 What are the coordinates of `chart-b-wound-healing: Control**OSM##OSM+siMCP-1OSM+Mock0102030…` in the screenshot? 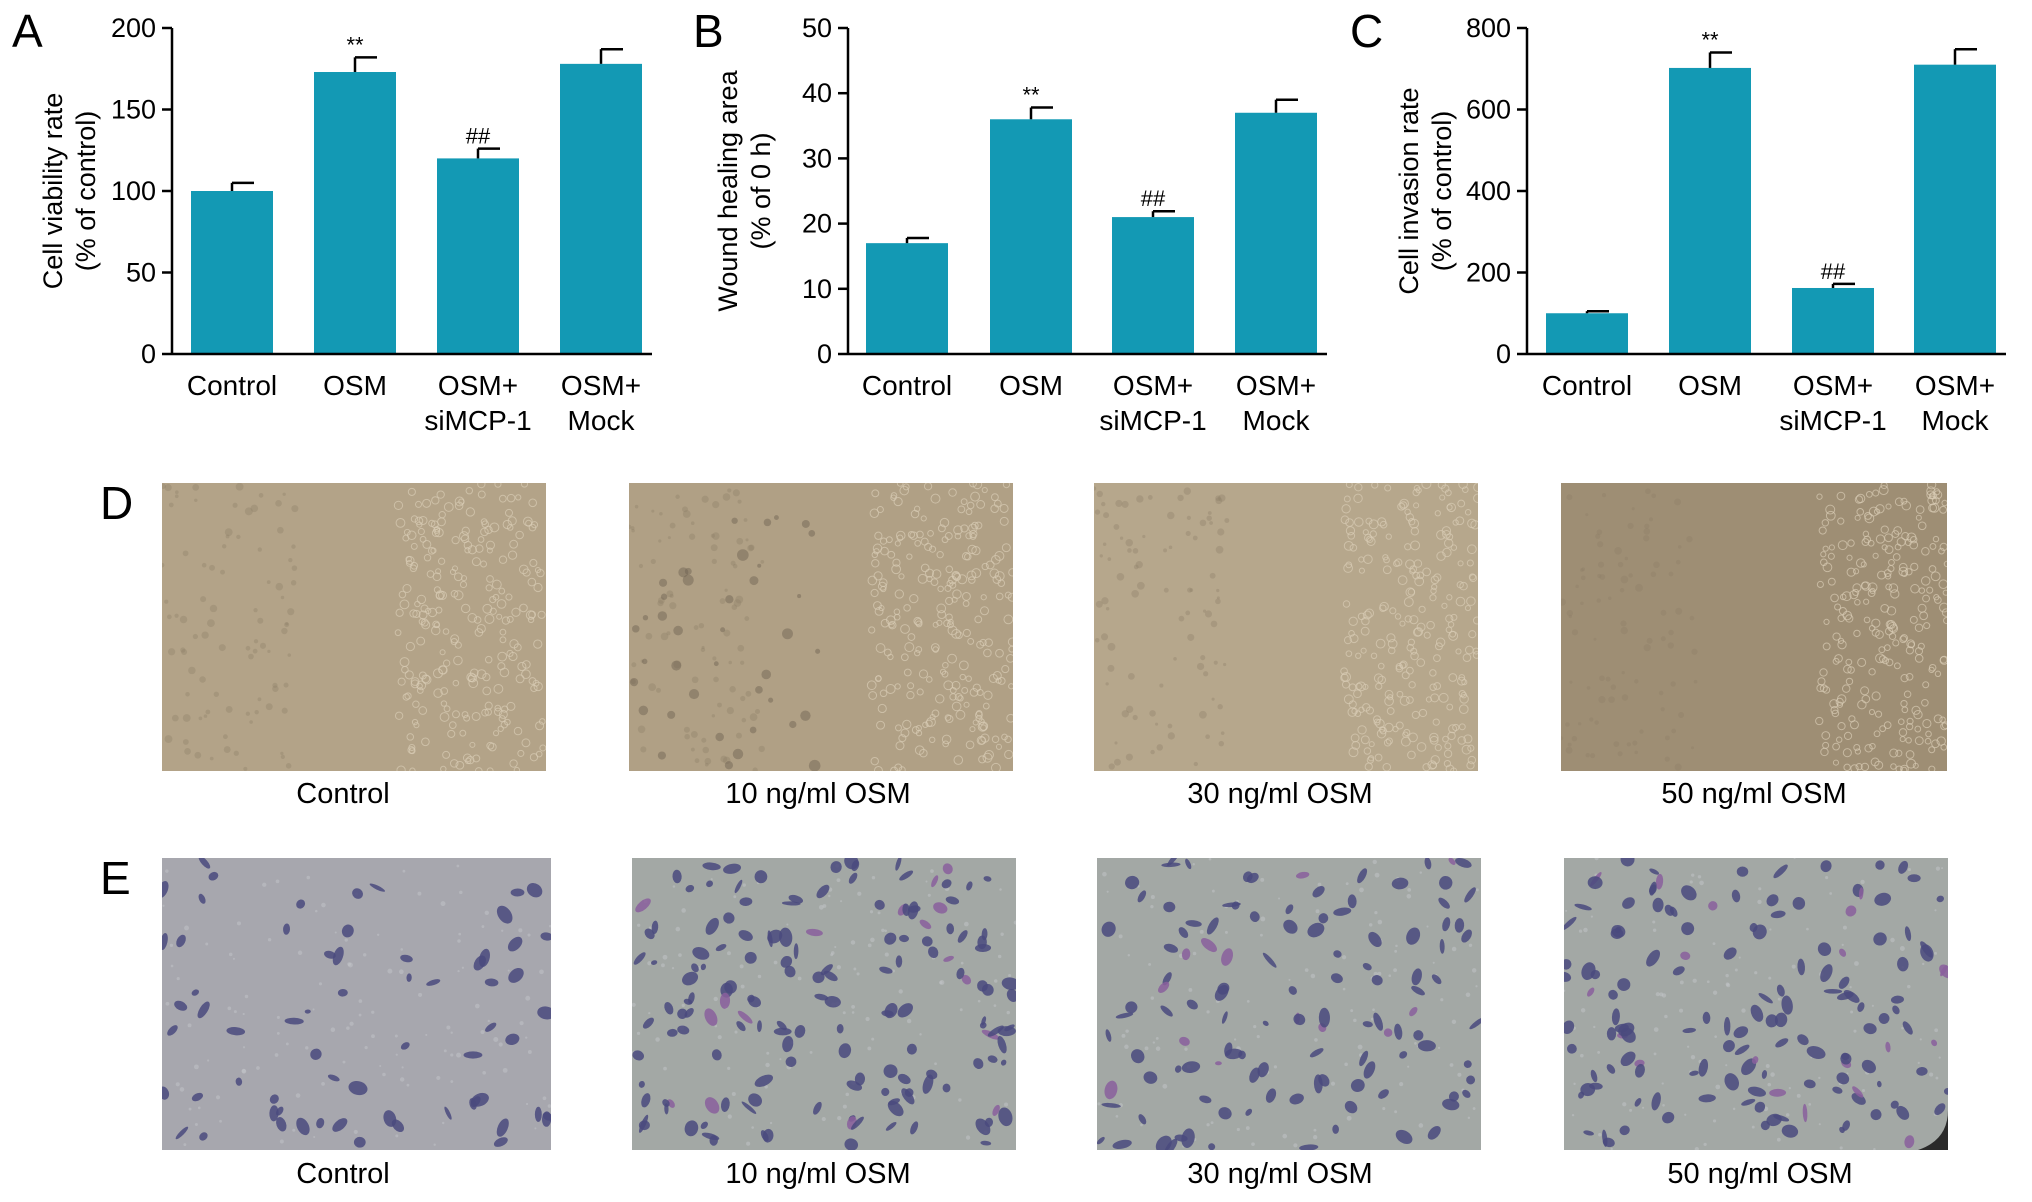 It's located at (1020, 224).